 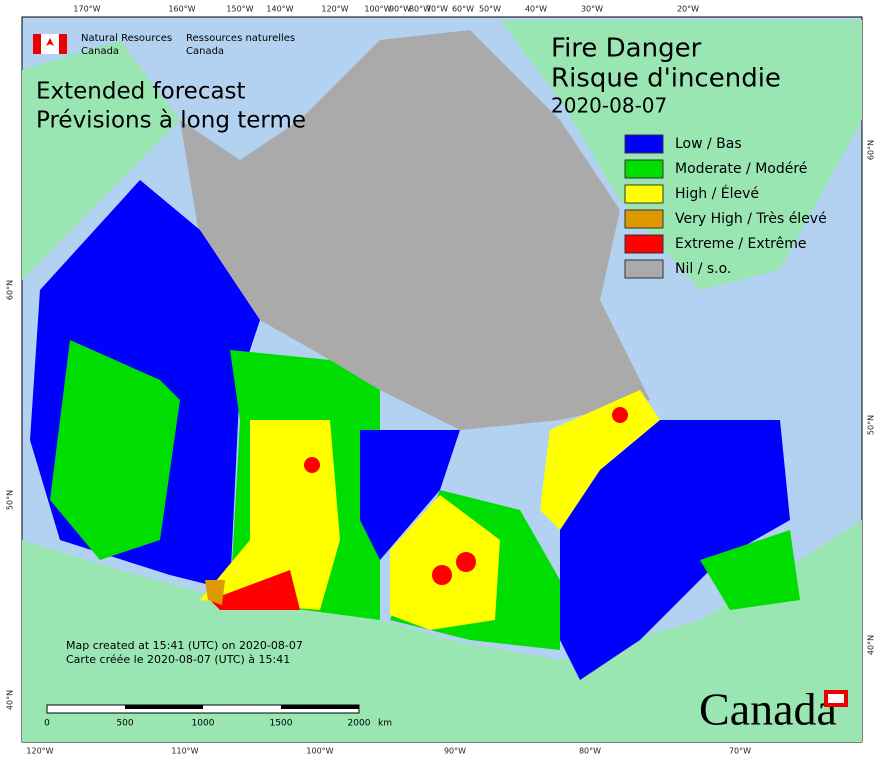 I want to click on alaska, so click(x=101, y=160).